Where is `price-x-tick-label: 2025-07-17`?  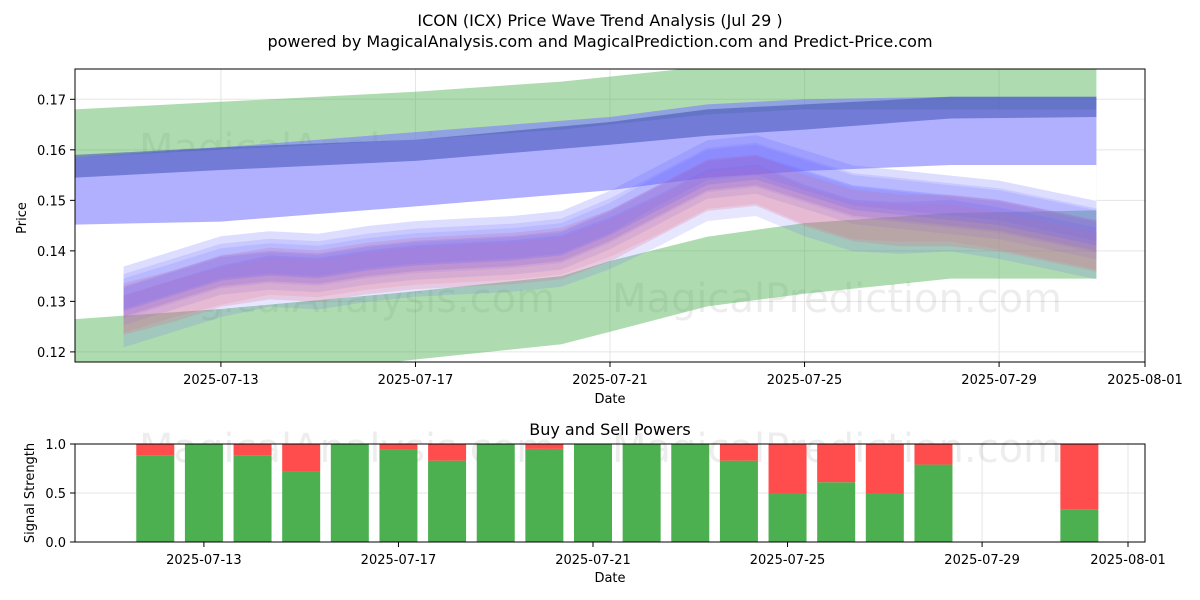
price-x-tick-label: 2025-07-17 is located at coordinates (416, 380).